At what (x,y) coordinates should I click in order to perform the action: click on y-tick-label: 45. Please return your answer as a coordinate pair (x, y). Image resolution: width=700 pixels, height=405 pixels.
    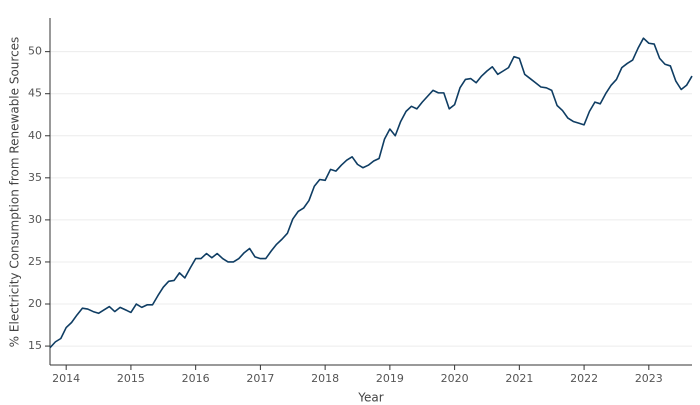
    Looking at the image, I should click on (35, 93).